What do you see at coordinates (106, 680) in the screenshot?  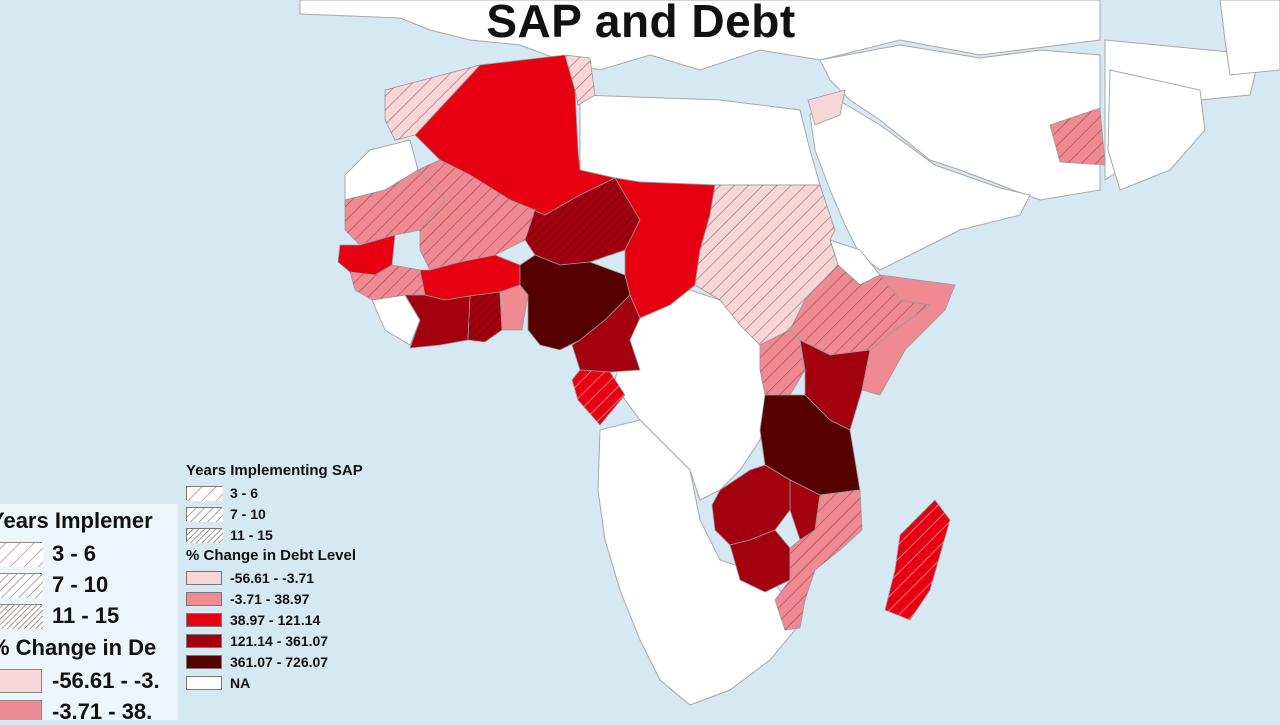 I see `ghost-debt-label: -56.61 - -3.` at bounding box center [106, 680].